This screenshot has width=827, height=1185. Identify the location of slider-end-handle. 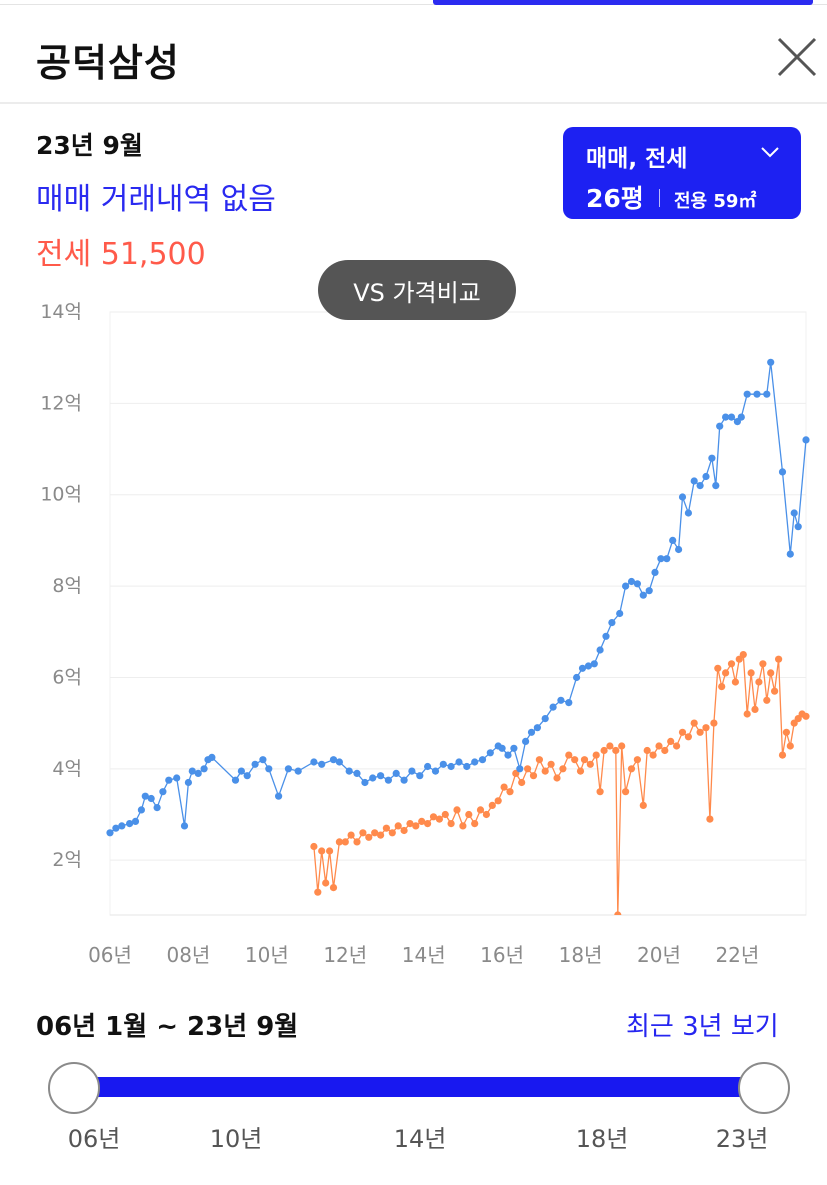
(764, 1088).